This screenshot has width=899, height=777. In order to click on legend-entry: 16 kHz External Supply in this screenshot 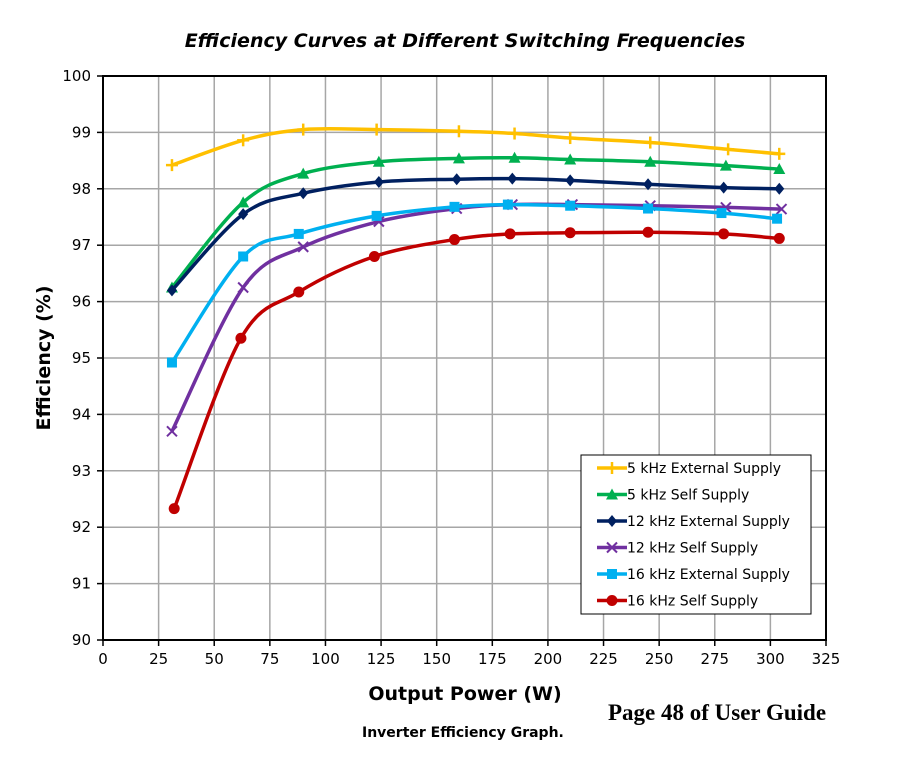, I will do `click(693, 575)`.